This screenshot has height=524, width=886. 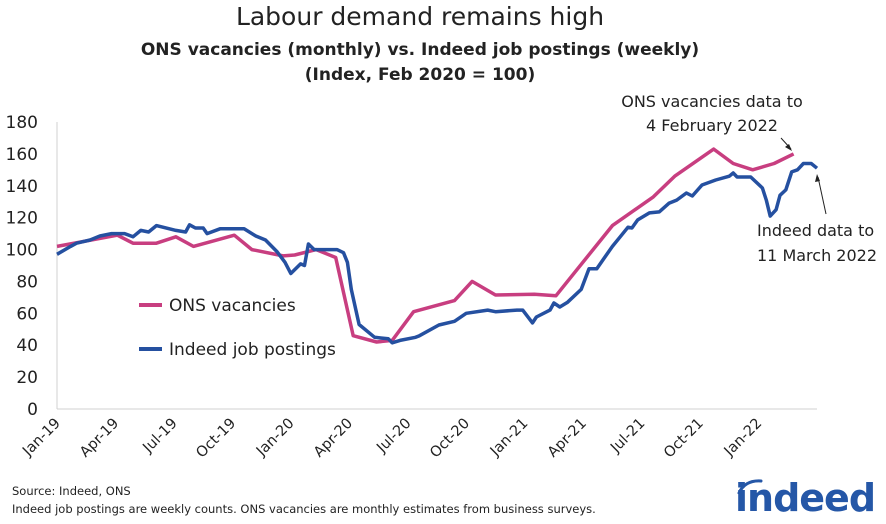 I want to click on x-tick-label: Jul-20, so click(x=393, y=436).